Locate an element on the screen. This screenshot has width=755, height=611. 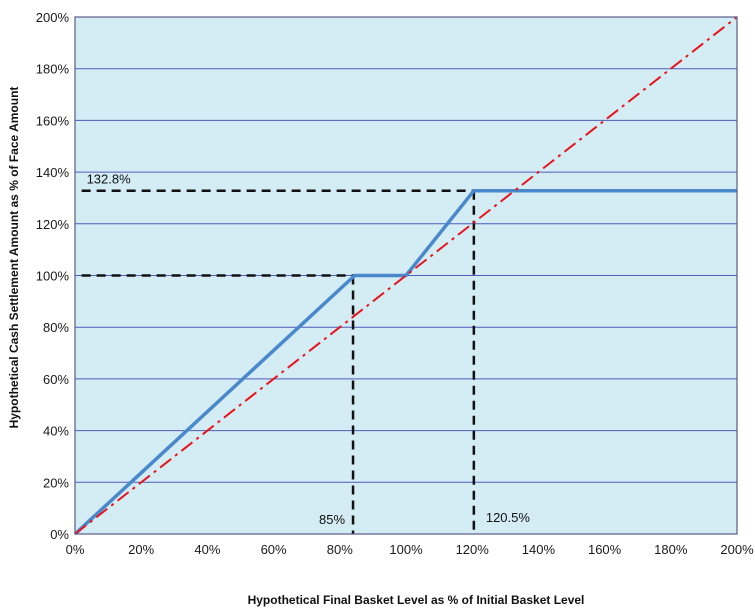
y-tick-label: 100% is located at coordinates (53, 276).